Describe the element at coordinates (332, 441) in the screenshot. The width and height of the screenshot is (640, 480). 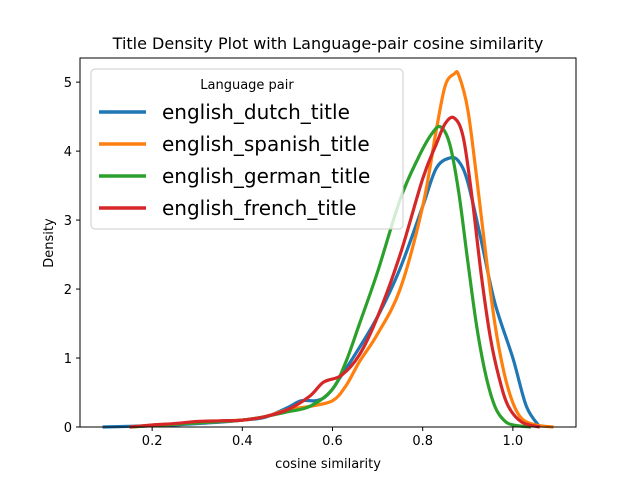
I see `x-tick-label: 0.6` at that location.